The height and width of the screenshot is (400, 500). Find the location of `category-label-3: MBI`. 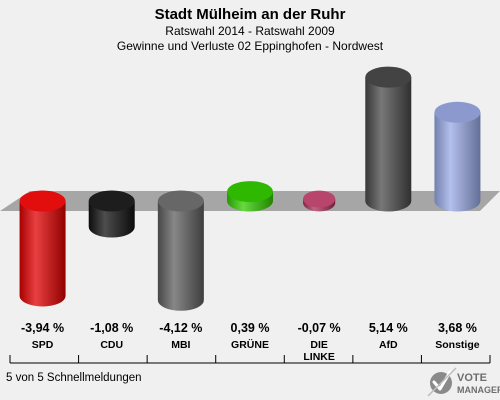

category-label-3: MBI is located at coordinates (180, 345).